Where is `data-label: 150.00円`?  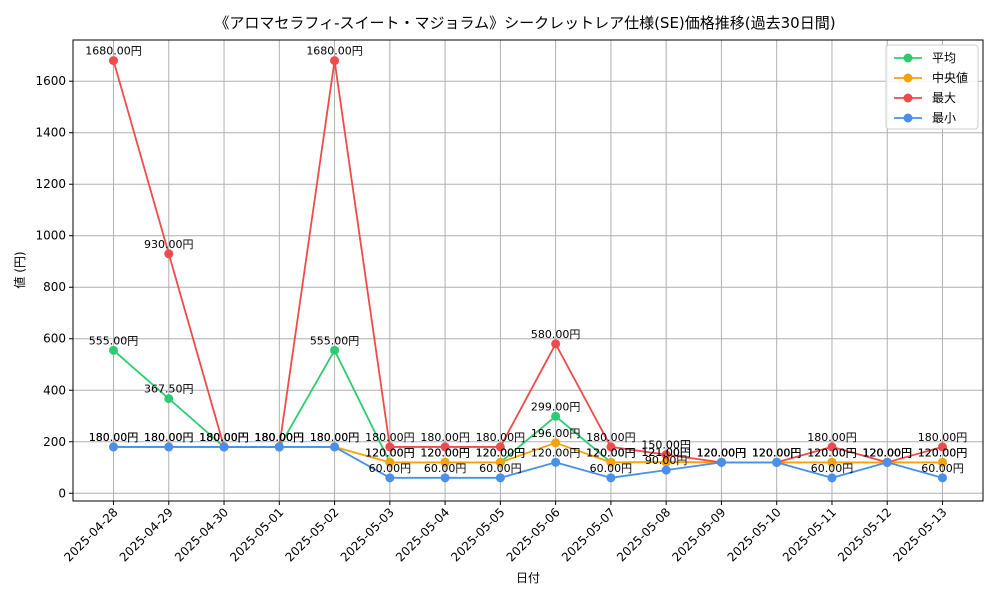 data-label: 150.00円 is located at coordinates (666, 445).